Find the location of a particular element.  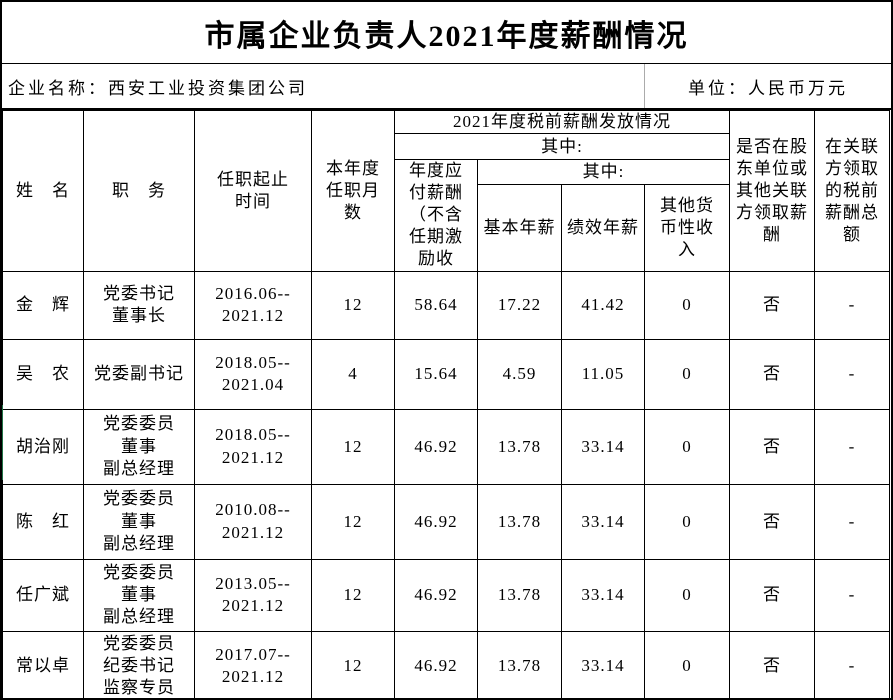

header-row-among-1: 其中: is located at coordinates (446, 147).